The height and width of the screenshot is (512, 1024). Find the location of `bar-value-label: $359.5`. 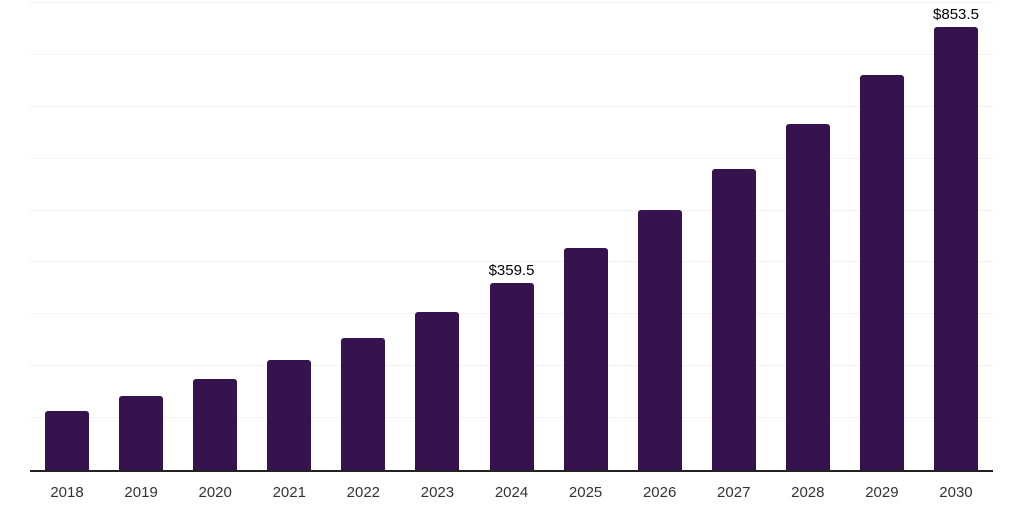

bar-value-label: $359.5 is located at coordinates (511, 271).